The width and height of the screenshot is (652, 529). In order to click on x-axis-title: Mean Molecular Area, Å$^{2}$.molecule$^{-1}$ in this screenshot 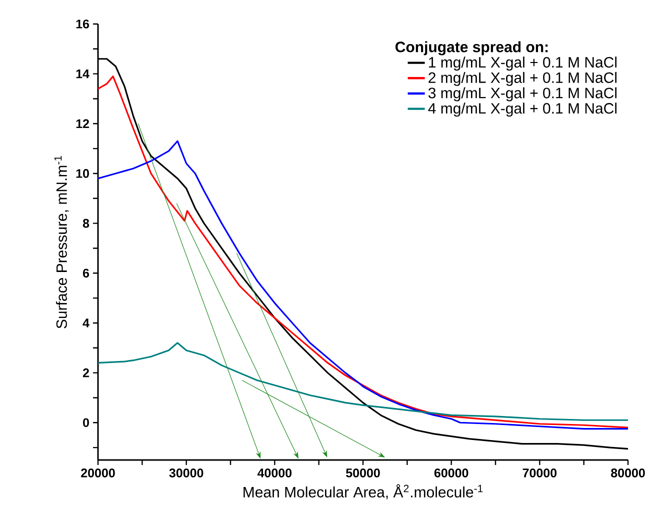, I will do `click(363, 492)`.